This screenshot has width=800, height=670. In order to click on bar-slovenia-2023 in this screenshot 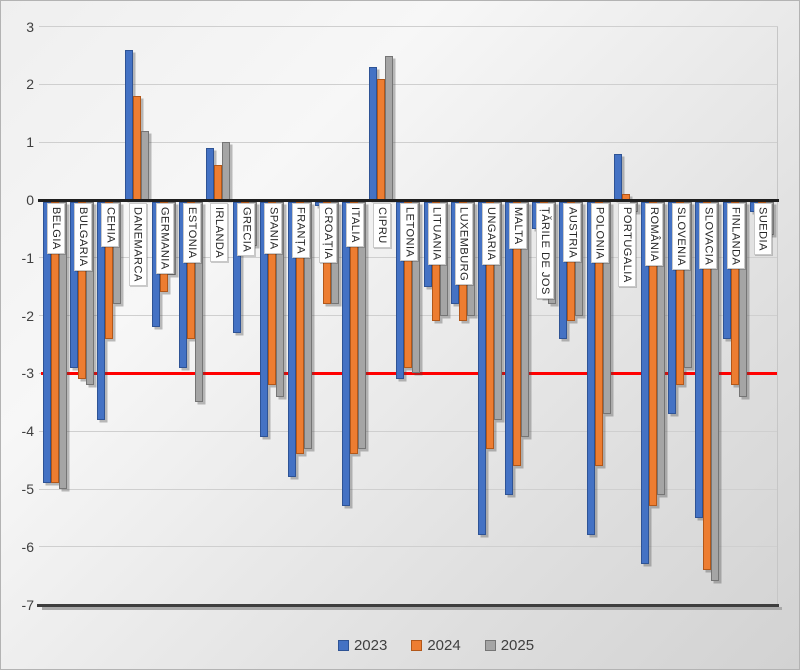, I will do `click(672, 308)`.